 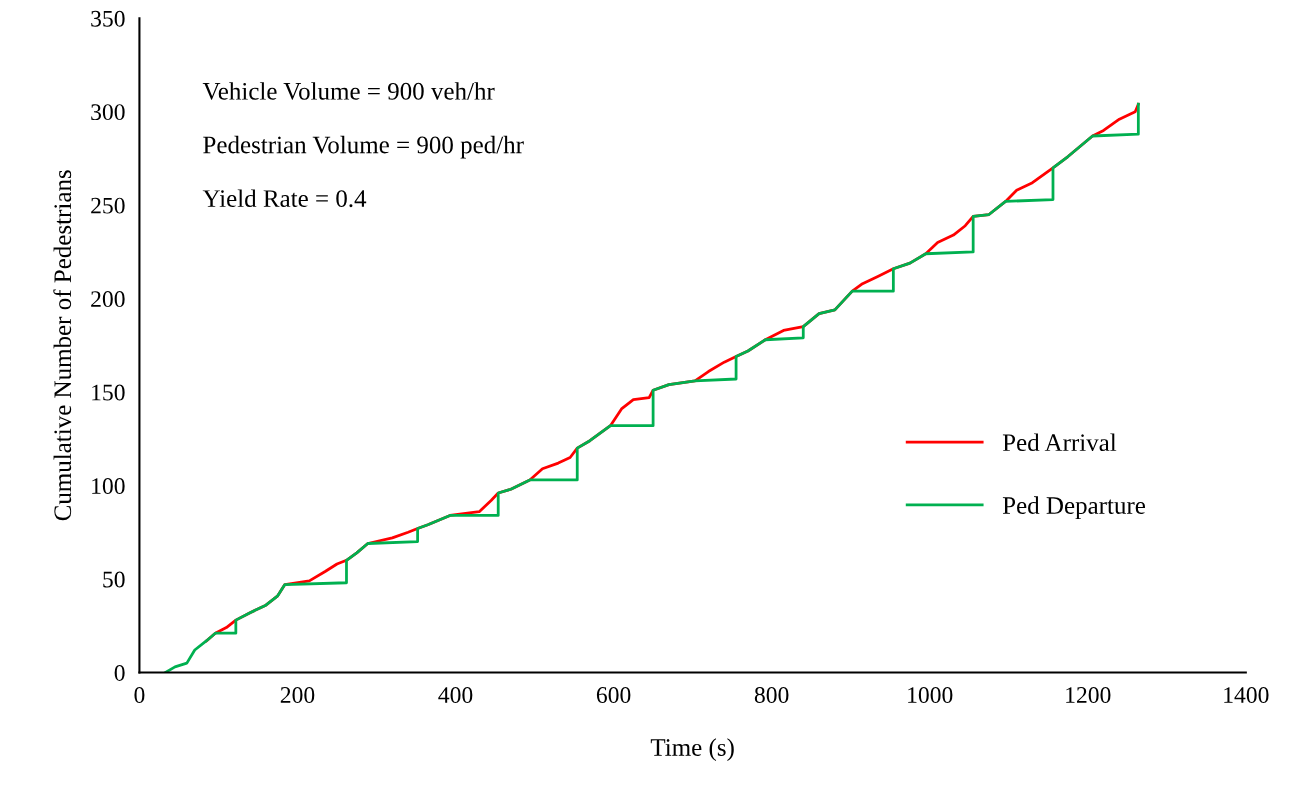 What do you see at coordinates (613, 695) in the screenshot?
I see `x-tick-label: 600` at bounding box center [613, 695].